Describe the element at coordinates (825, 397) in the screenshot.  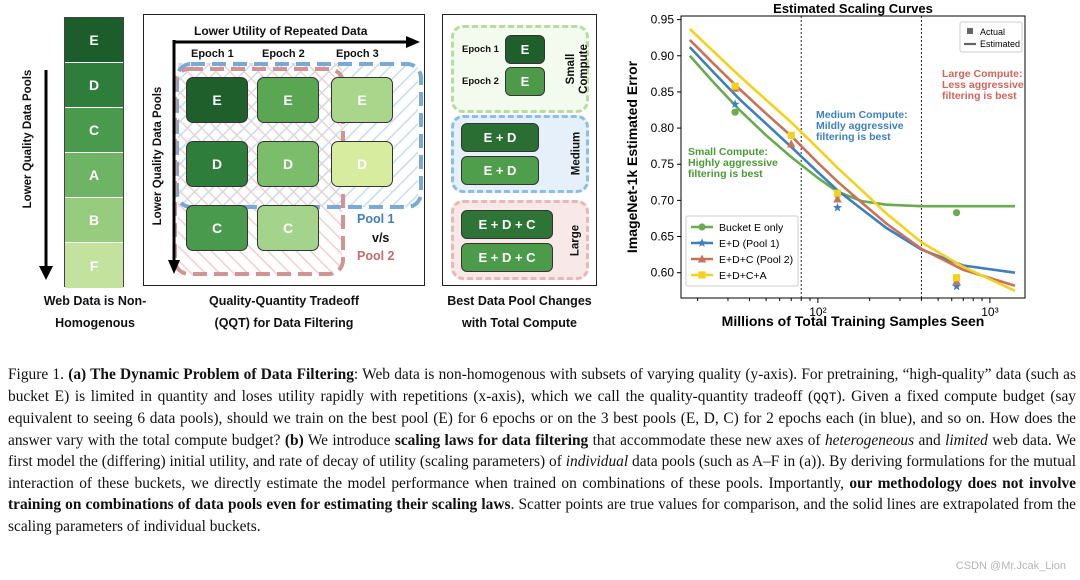
I see `caption-qqt: QQT` at that location.